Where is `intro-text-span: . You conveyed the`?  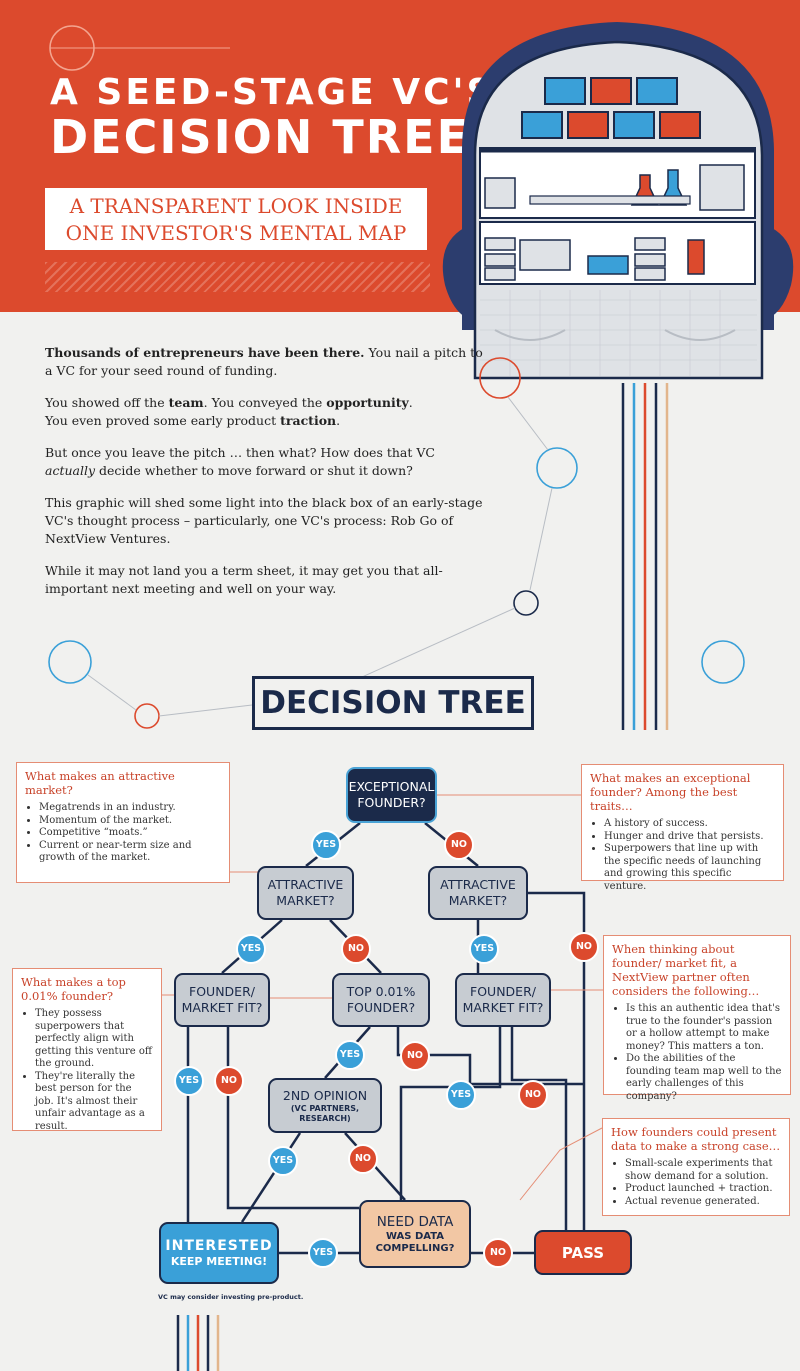 intro-text-span: . You conveyed the is located at coordinates (265, 402).